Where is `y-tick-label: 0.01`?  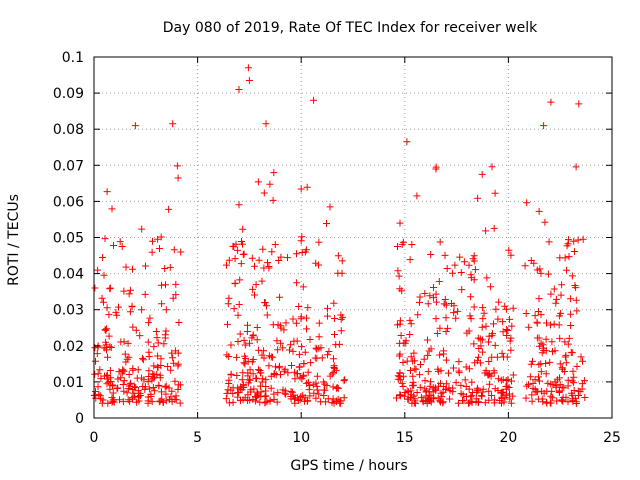
y-tick-label: 0.01 is located at coordinates (68, 383).